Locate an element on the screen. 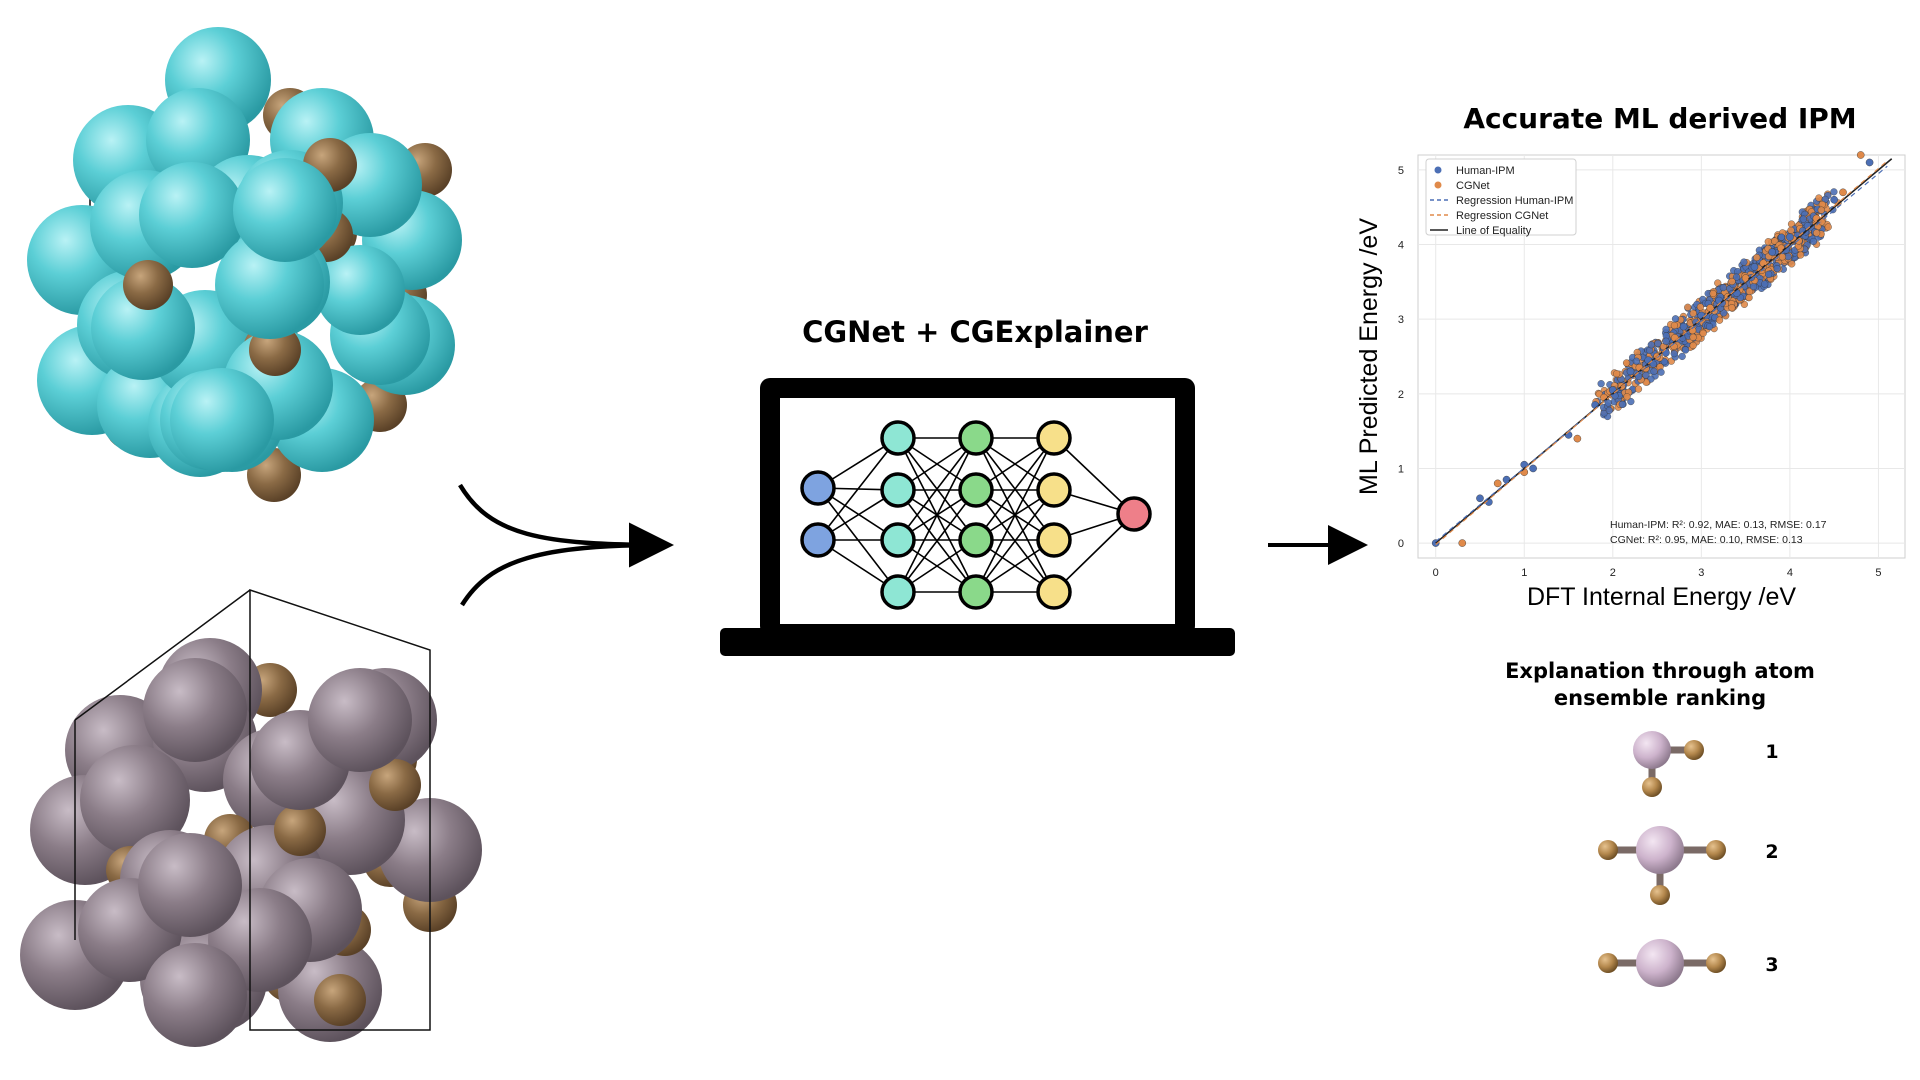 This screenshot has width=1920, height=1080. y-axis-label: ML Predicted Energy /eV is located at coordinates (1369, 356).